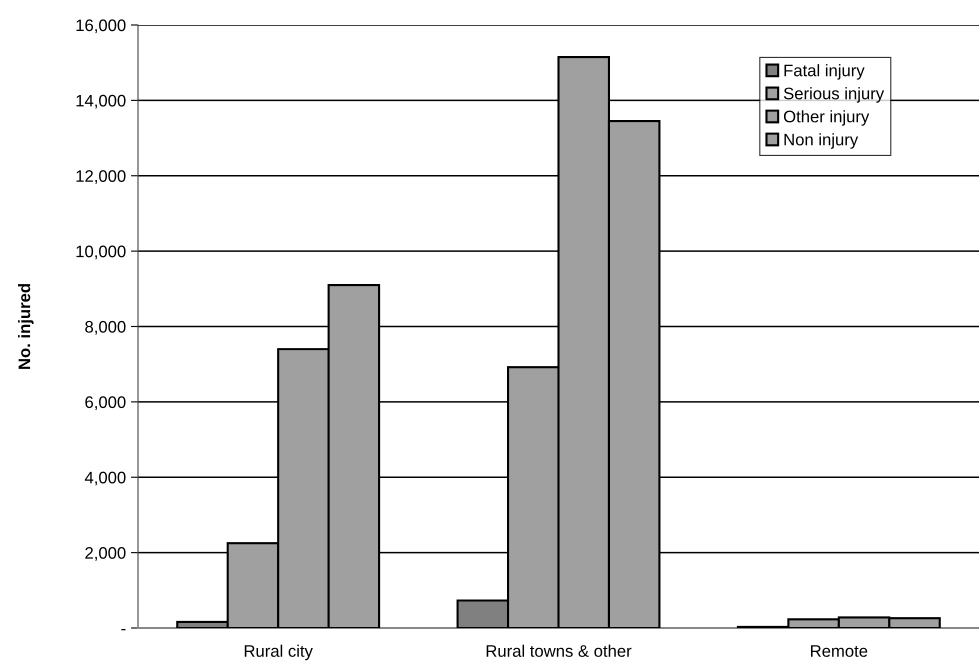 The width and height of the screenshot is (979, 671). Describe the element at coordinates (101, 101) in the screenshot. I see `y-tick-label: 14,000` at that location.